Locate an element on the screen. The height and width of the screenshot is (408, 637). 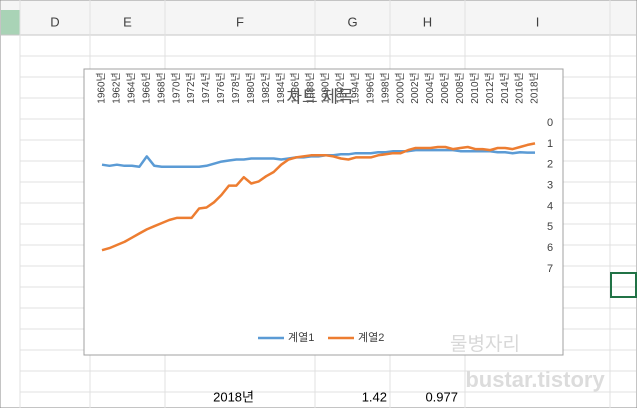
y-tick-label: 2 is located at coordinates (550, 165).